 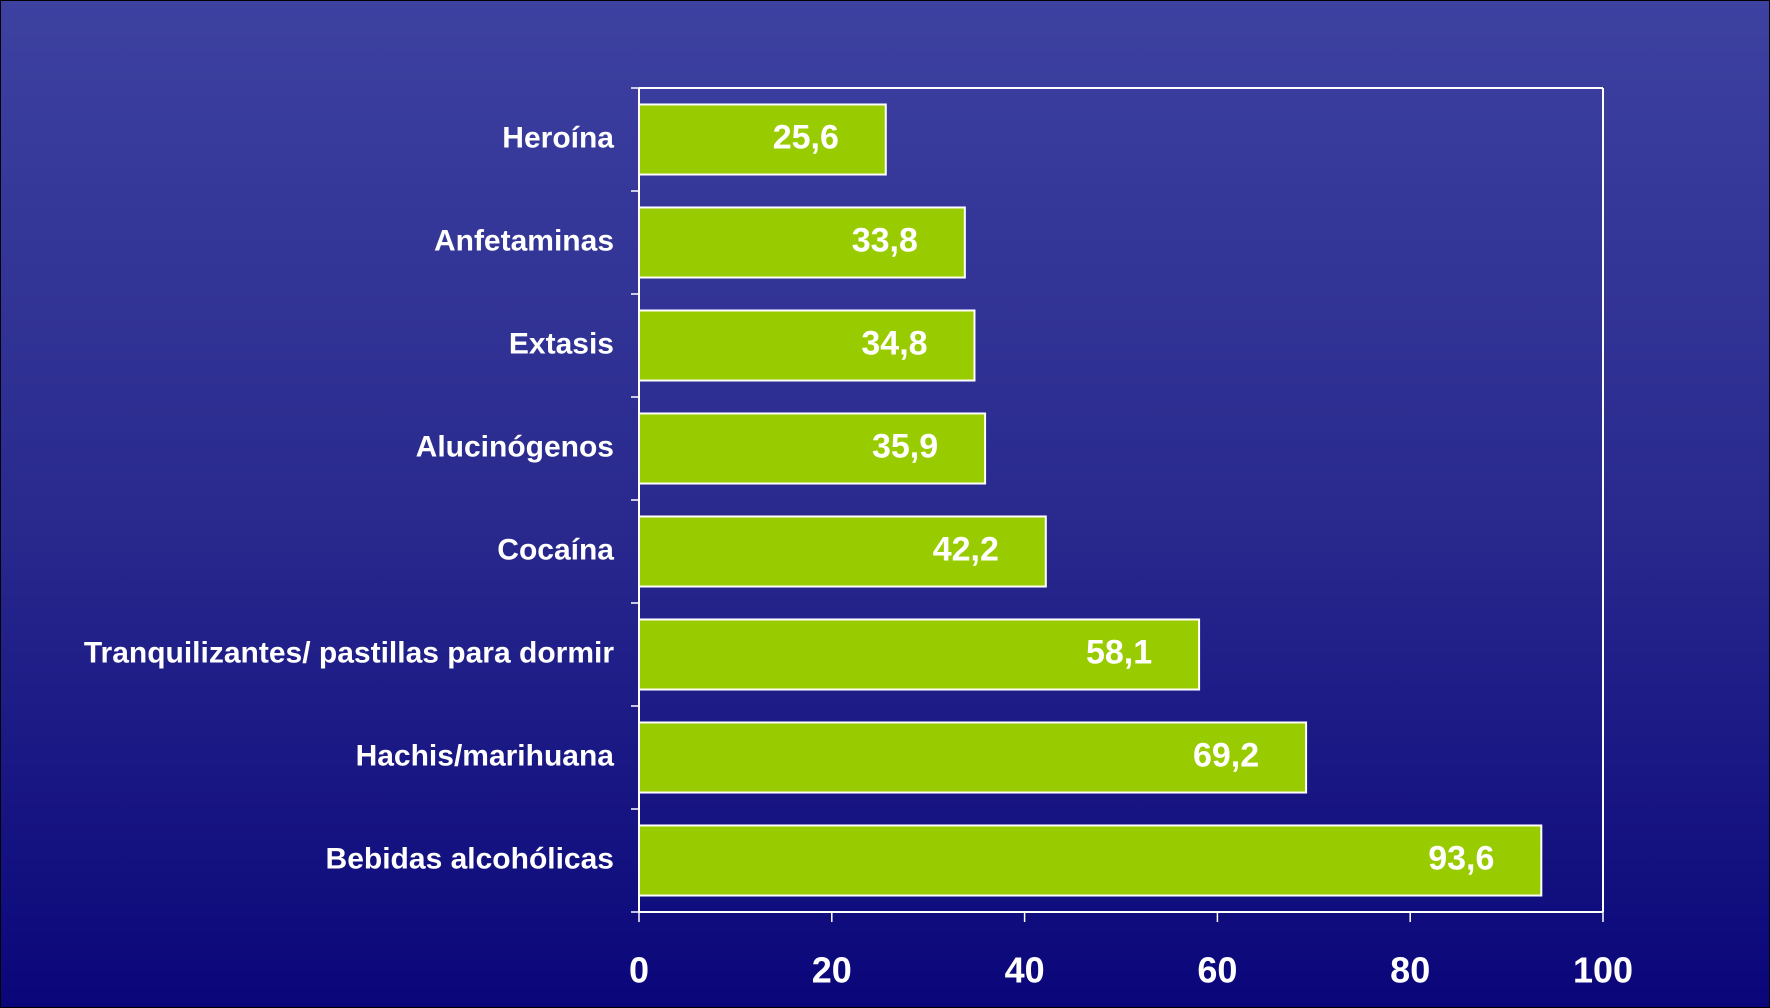 I want to click on category-label: Heroína, so click(x=558, y=137).